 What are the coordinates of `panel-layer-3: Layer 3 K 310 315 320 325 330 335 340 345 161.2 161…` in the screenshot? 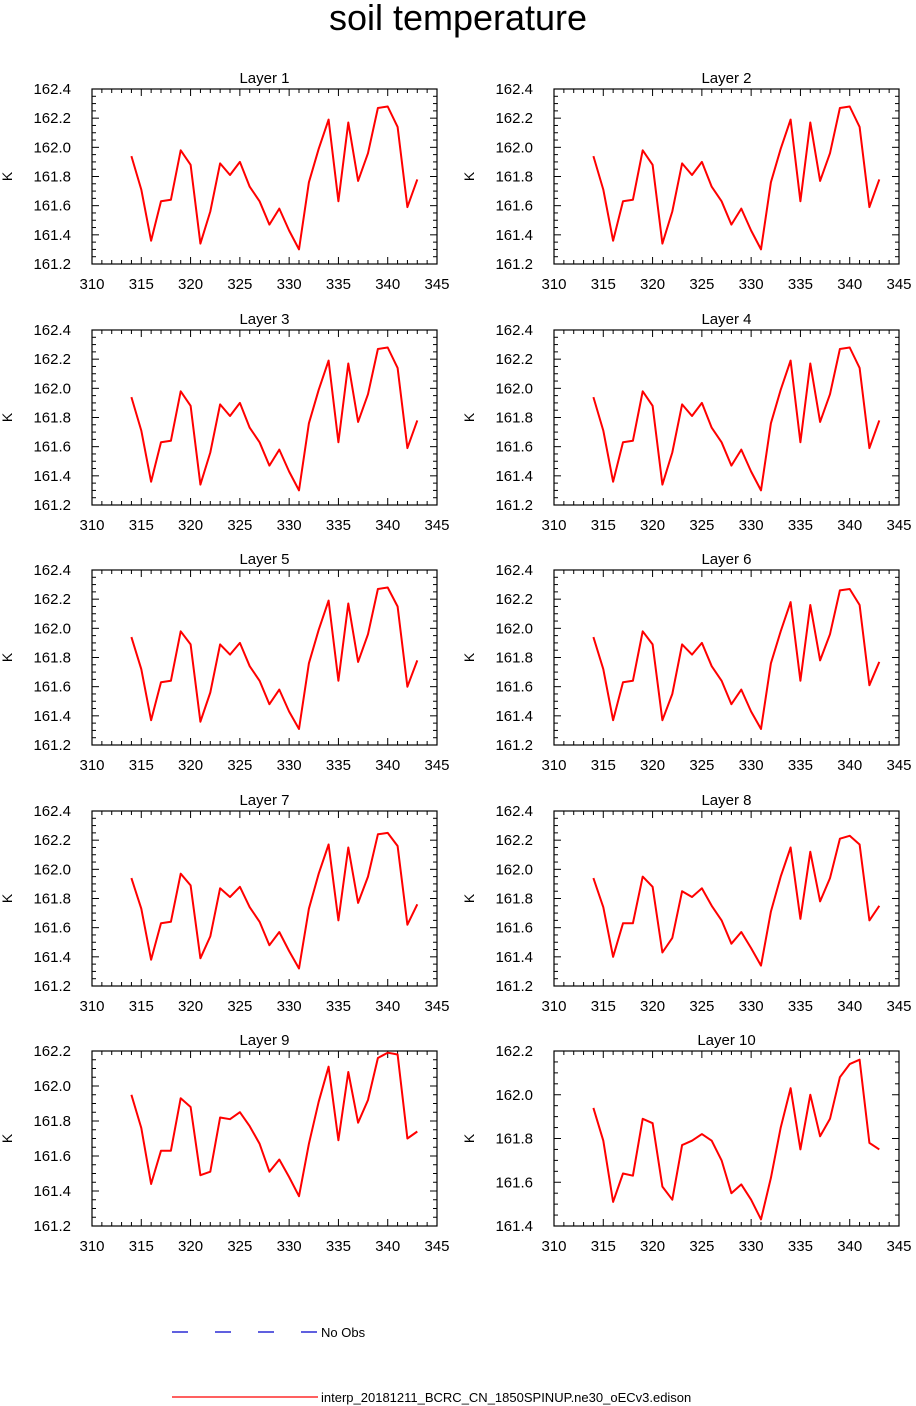 It's located at (225, 422).